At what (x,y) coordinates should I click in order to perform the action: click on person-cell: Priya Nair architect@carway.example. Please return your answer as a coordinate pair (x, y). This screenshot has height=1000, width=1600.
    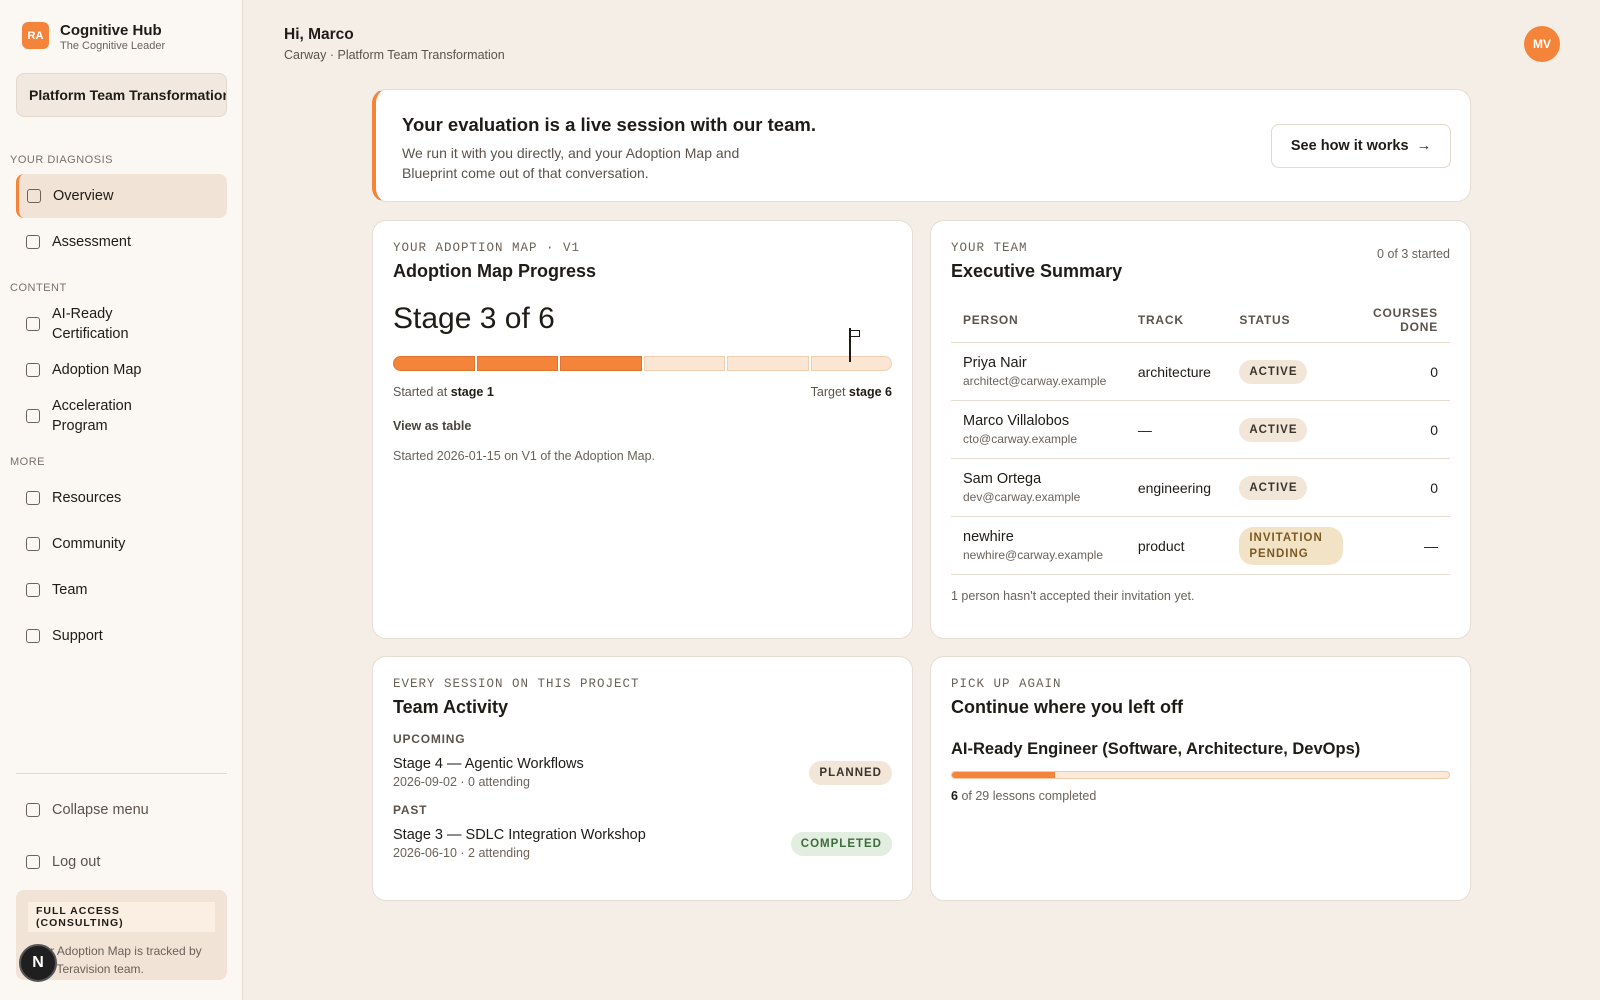
    Looking at the image, I should click on (1038, 371).